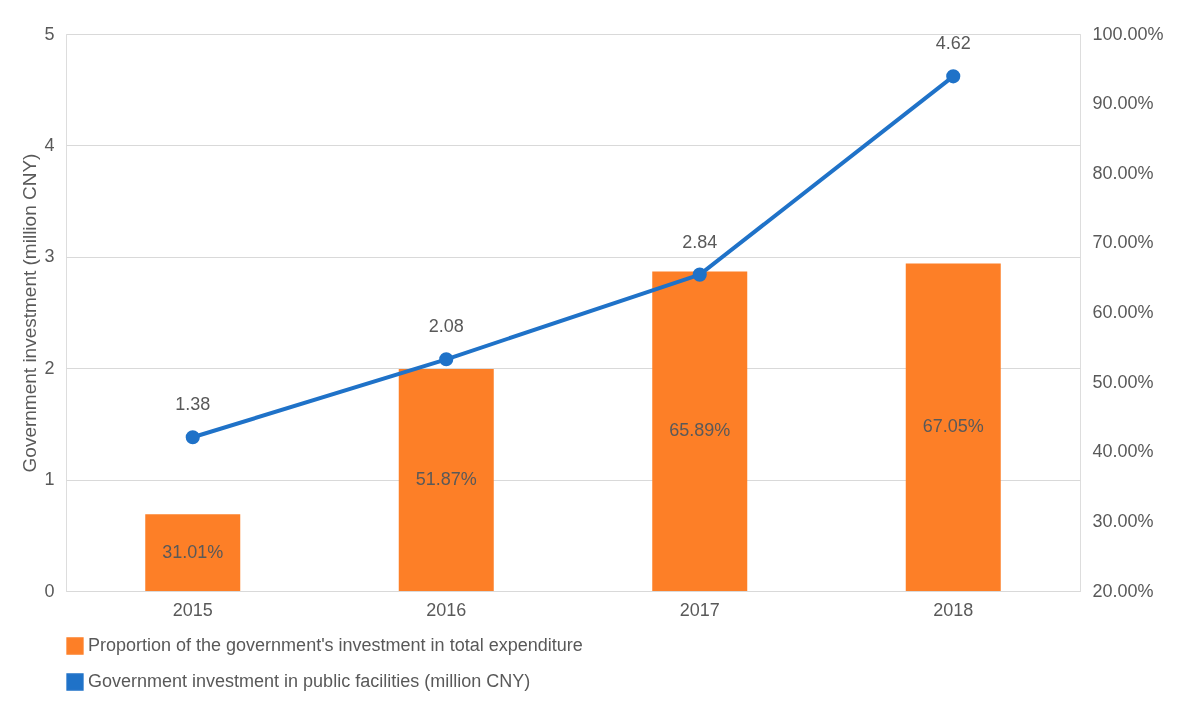 This screenshot has height=708, width=1184. What do you see at coordinates (30, 313) in the screenshot?
I see `y-axis-title: Government investment (million CNY)` at bounding box center [30, 313].